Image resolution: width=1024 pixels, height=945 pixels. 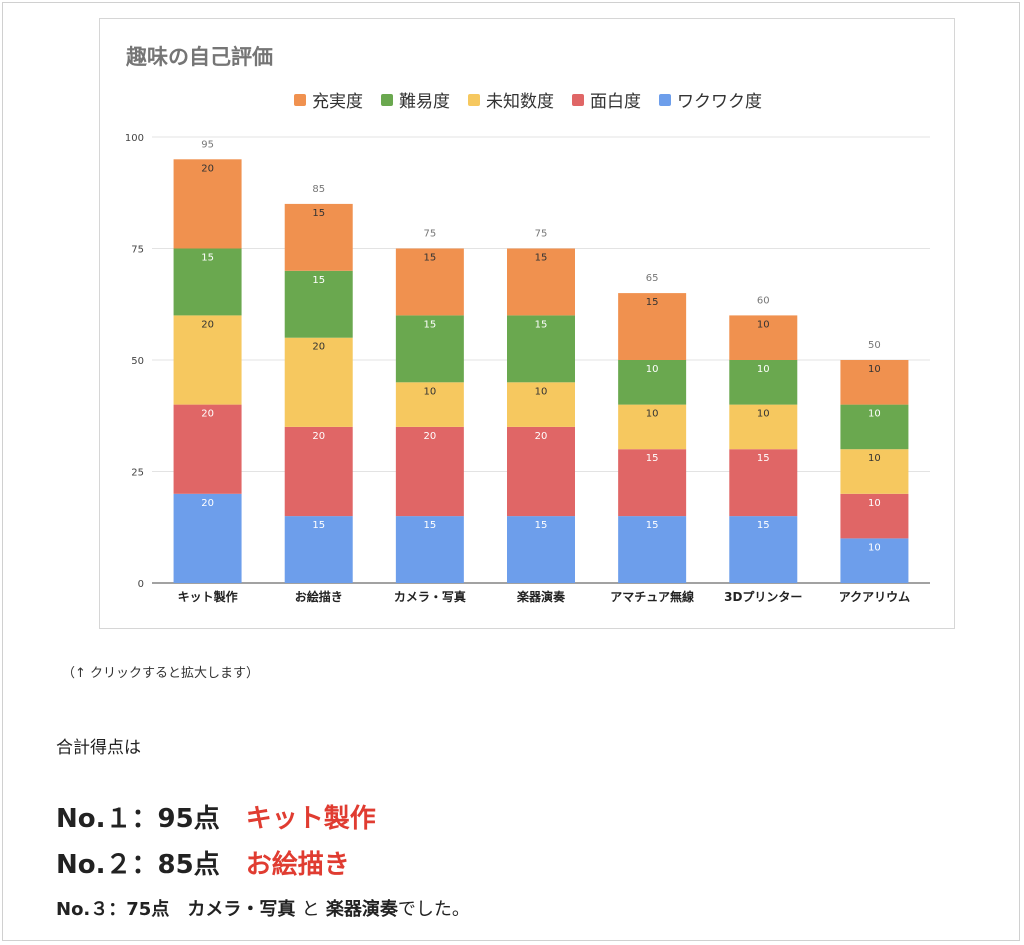 I want to click on y-tick-label: 25, so click(x=137, y=473).